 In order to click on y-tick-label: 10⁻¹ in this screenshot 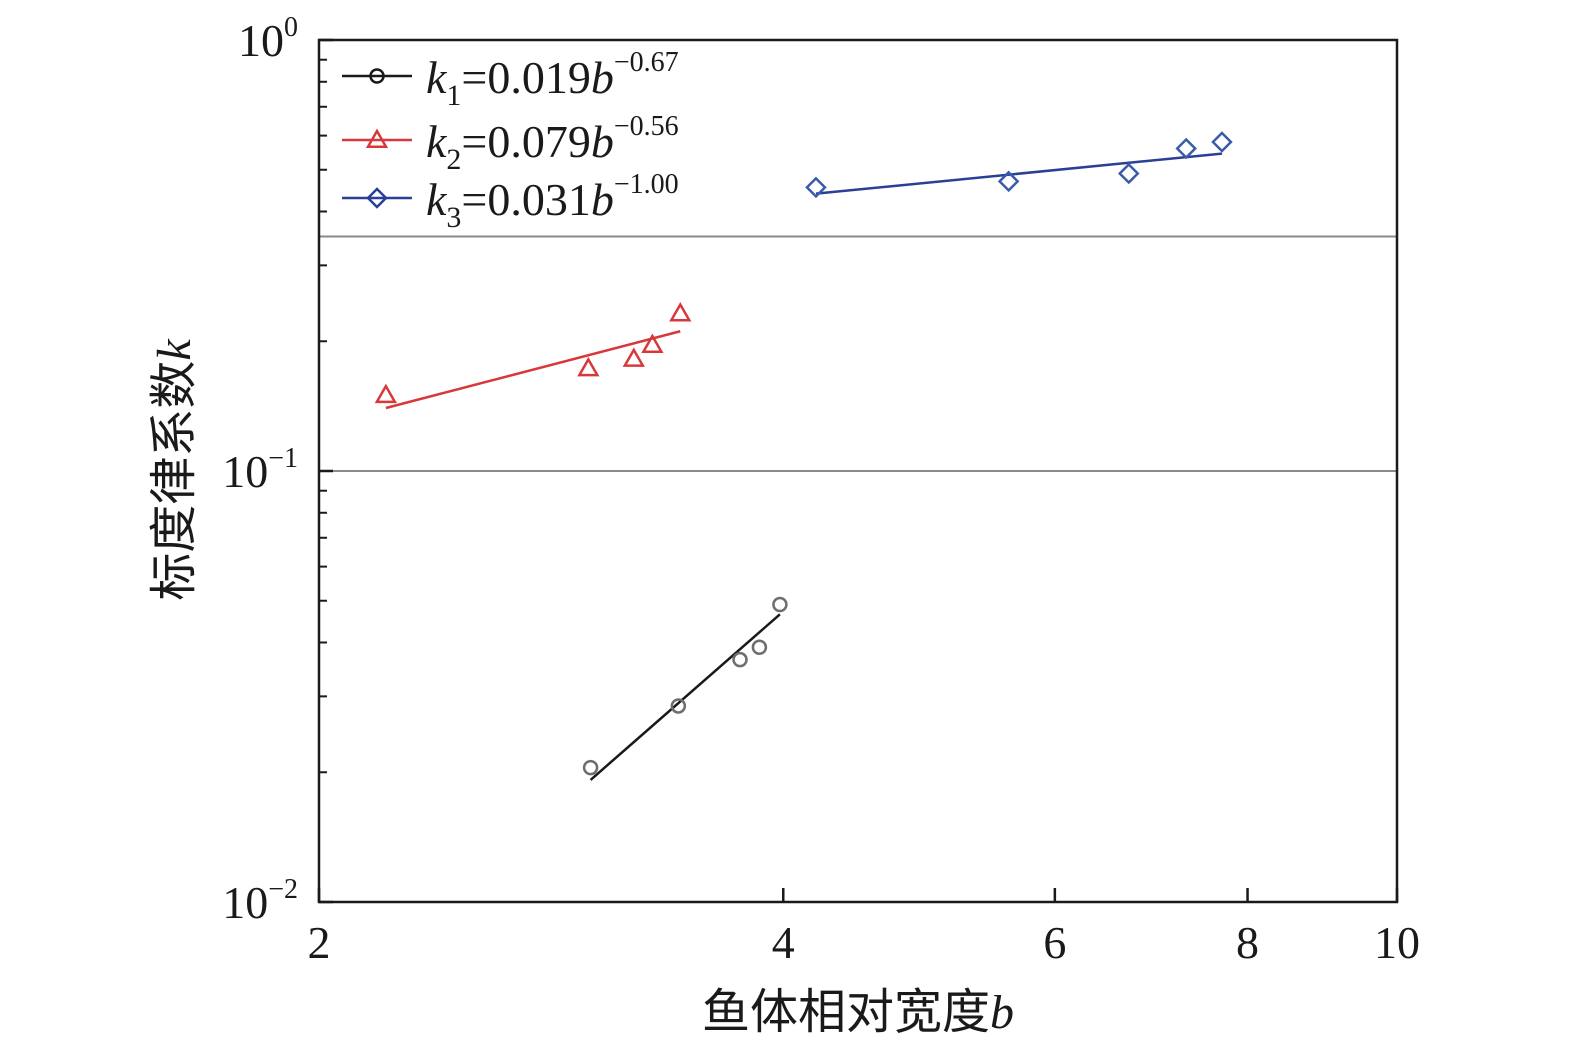, I will do `click(260, 470)`.